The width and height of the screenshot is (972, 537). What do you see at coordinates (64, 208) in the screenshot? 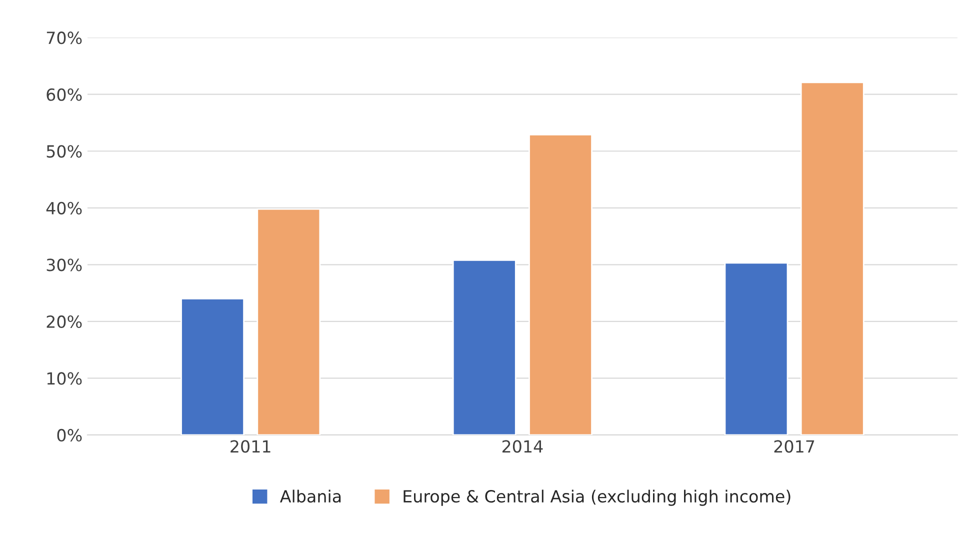
I see `y-tick-label: 40%` at bounding box center [64, 208].